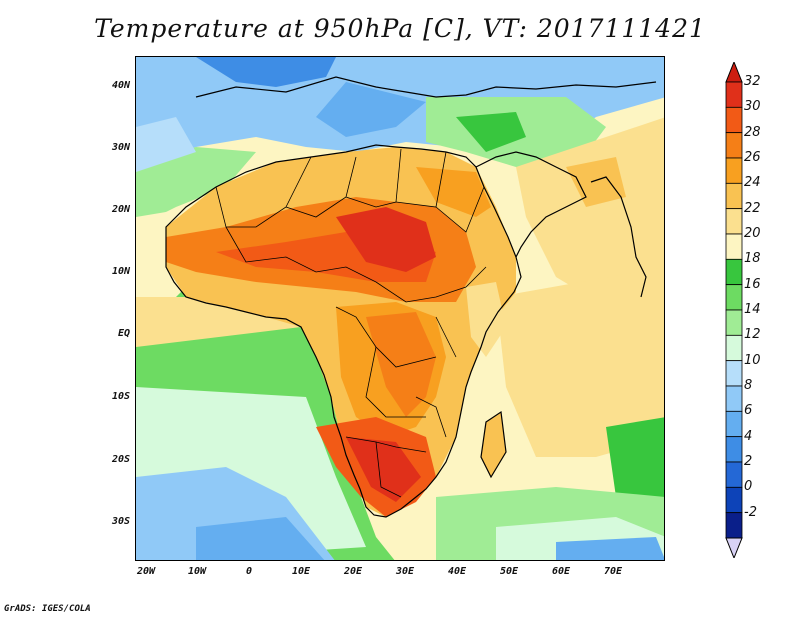  I want to click on colorbar, so click(734, 310).